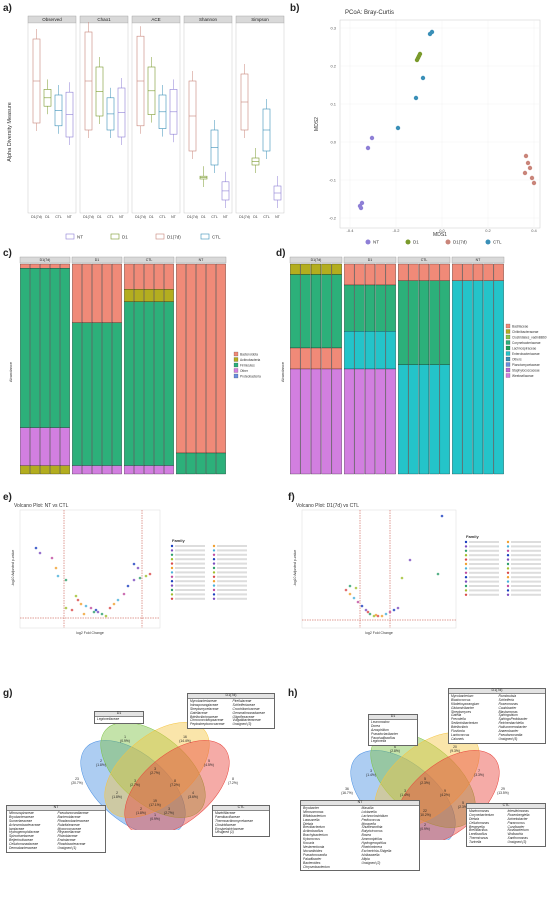 This screenshot has height=903, width=550. I want to click on panel-h-count: 36, so click(347, 789).